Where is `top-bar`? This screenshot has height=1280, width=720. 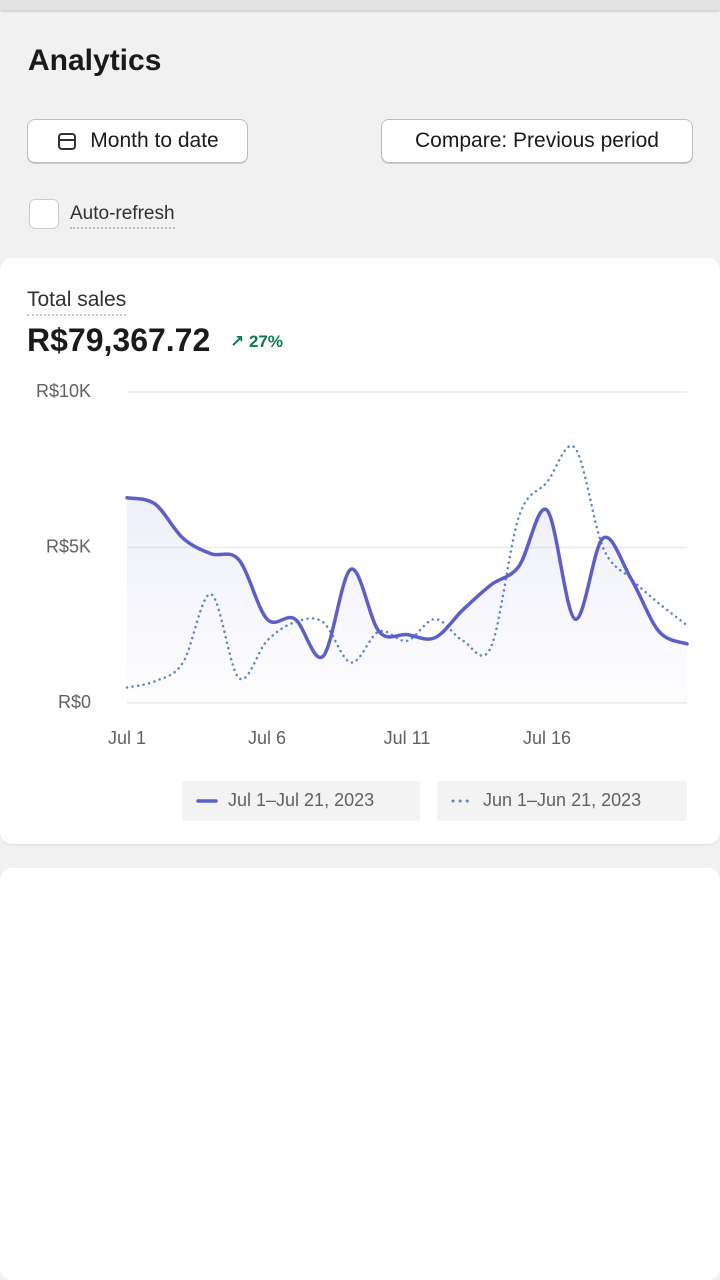 top-bar is located at coordinates (360, 5).